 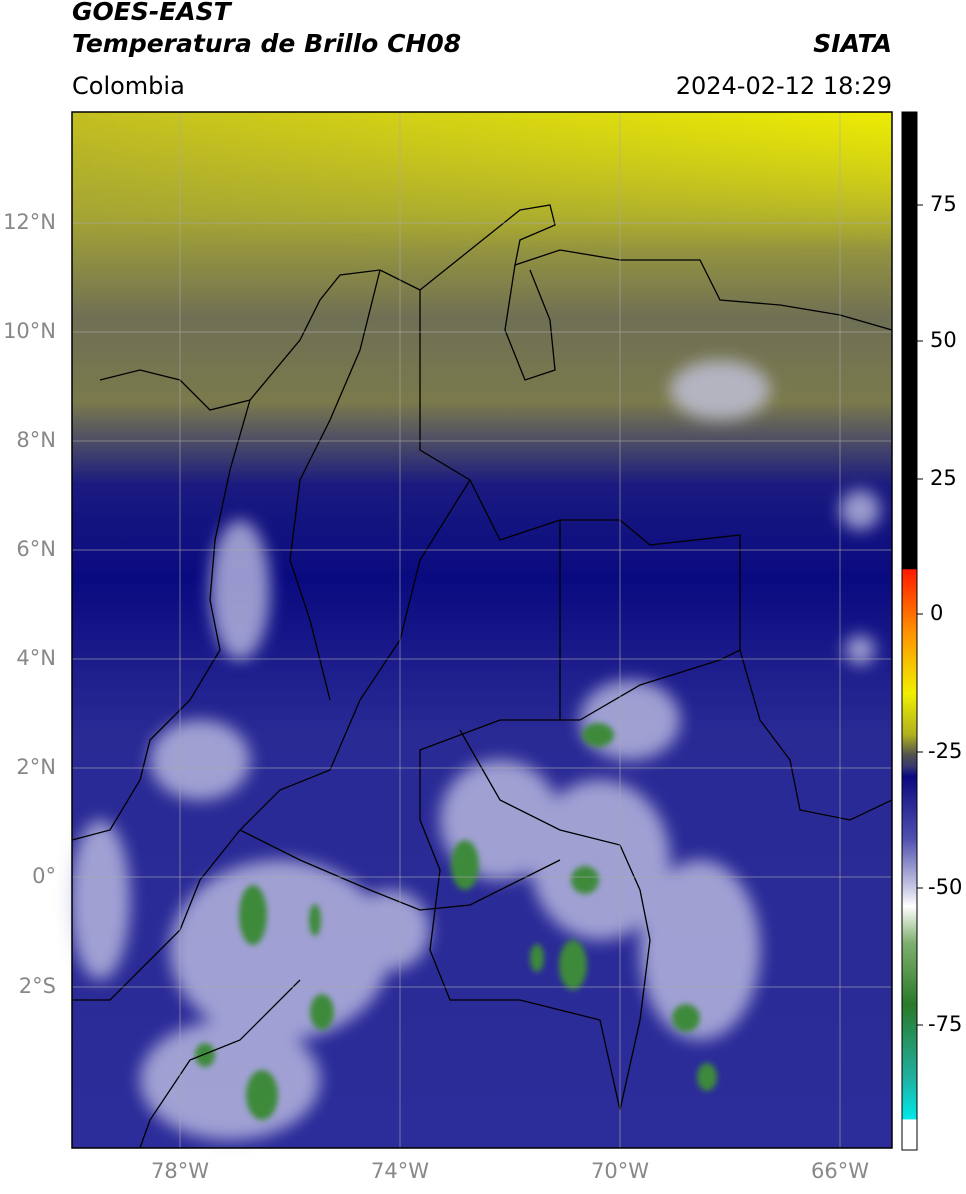 I want to click on lon-label: 66°W, so click(x=840, y=1171).